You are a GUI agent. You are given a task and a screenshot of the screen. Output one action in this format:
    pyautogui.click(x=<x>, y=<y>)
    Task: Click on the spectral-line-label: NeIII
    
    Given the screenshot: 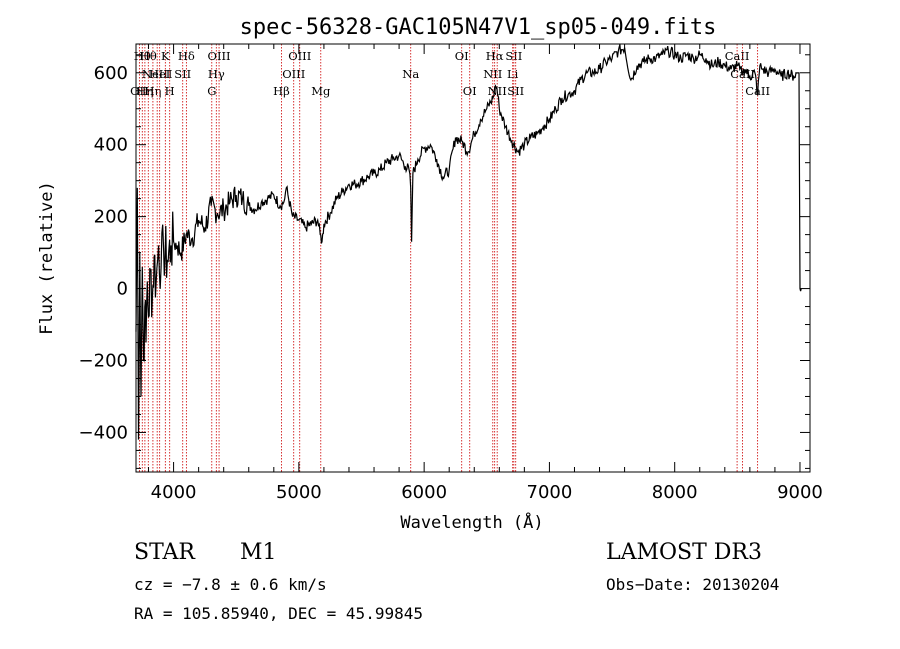 What is the action you would take?
    pyautogui.click(x=157, y=74)
    